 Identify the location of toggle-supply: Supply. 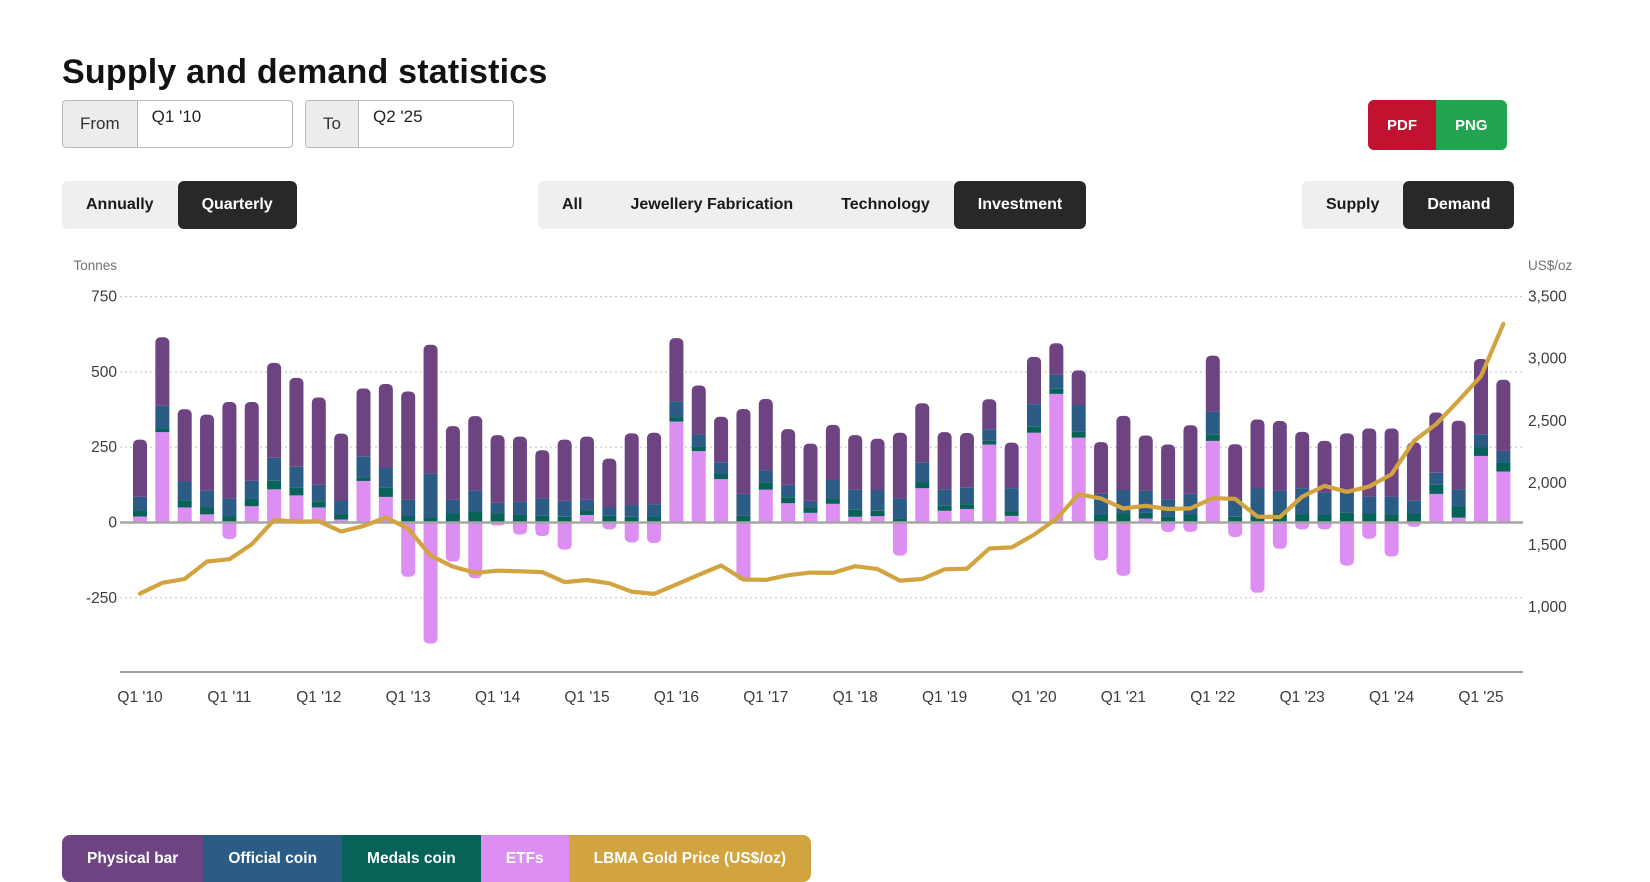
(1353, 205).